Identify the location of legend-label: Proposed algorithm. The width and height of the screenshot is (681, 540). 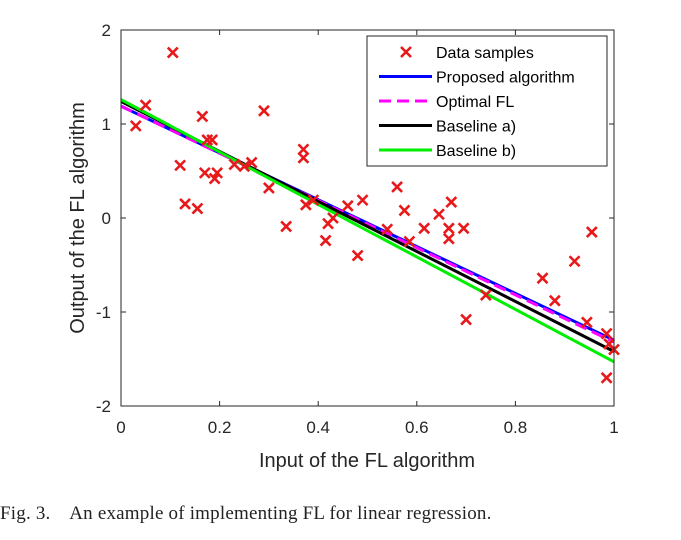
(505, 78).